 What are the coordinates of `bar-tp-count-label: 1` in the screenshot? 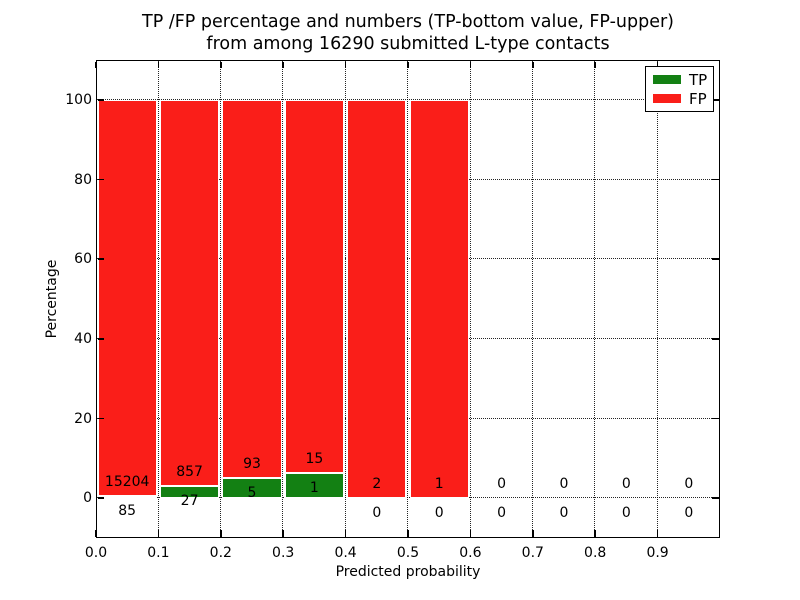 It's located at (314, 488).